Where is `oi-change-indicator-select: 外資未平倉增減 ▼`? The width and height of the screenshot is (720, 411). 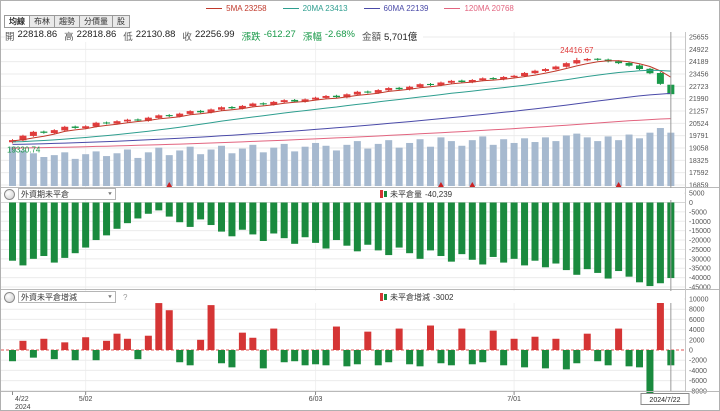
oi-change-indicator-select: 外資未平倉增減 ▼ is located at coordinates (67, 297).